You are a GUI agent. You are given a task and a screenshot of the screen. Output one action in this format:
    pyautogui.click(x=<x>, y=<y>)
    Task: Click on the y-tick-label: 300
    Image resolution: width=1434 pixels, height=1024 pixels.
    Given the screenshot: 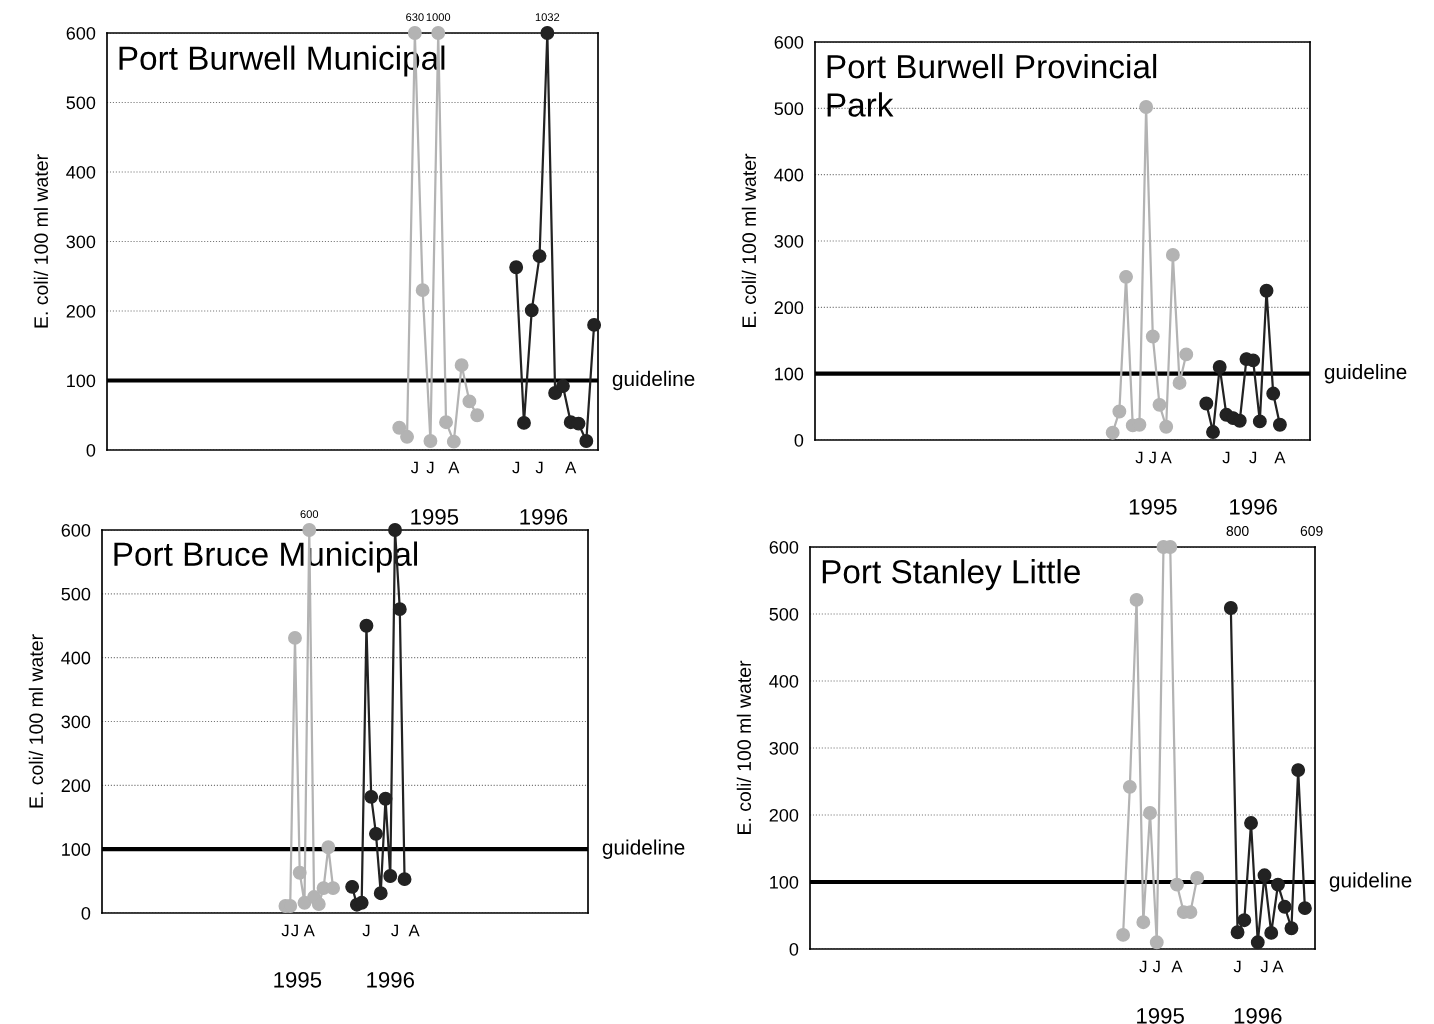 What is the action you would take?
    pyautogui.click(x=784, y=748)
    